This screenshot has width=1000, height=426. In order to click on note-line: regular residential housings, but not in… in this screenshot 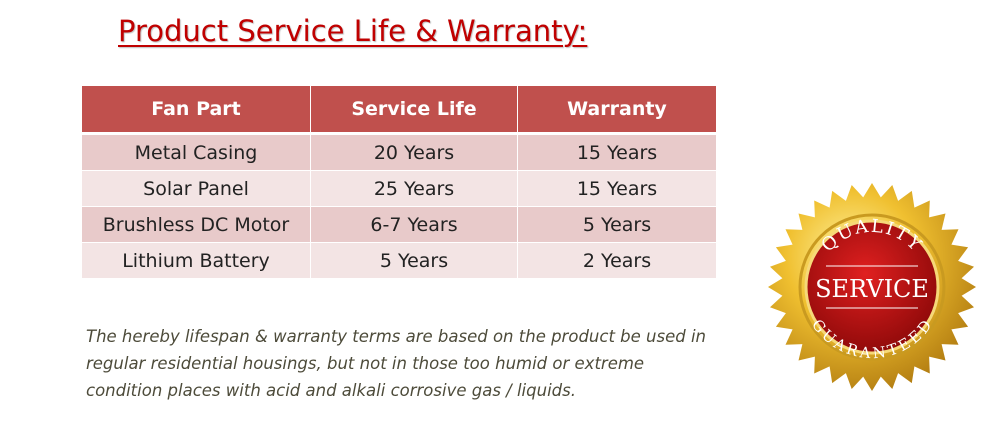, I will do `click(365, 363)`.